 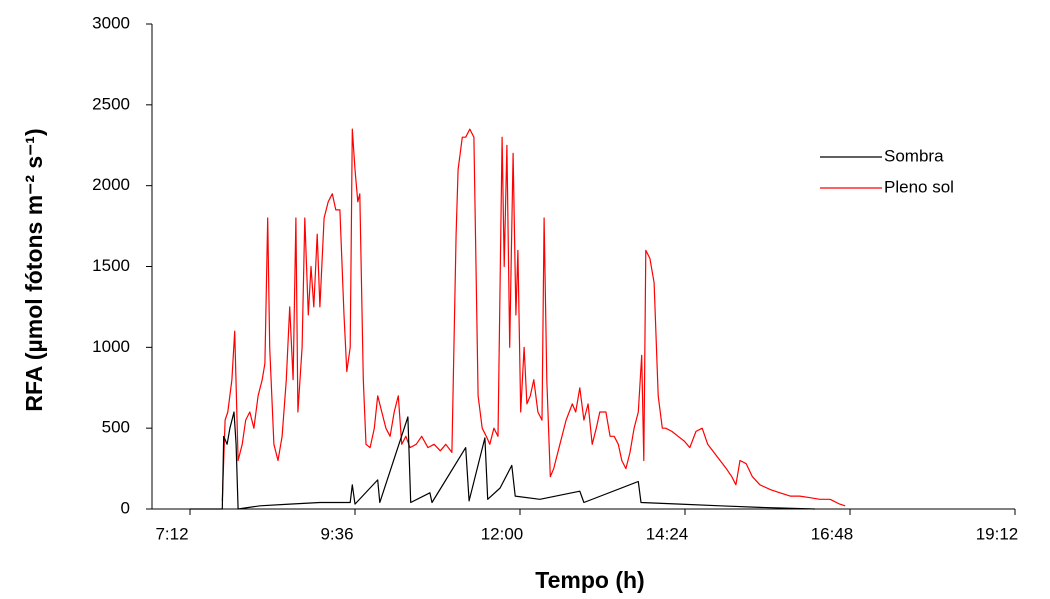 I want to click on x-tick-label: 14:24, so click(x=667, y=533).